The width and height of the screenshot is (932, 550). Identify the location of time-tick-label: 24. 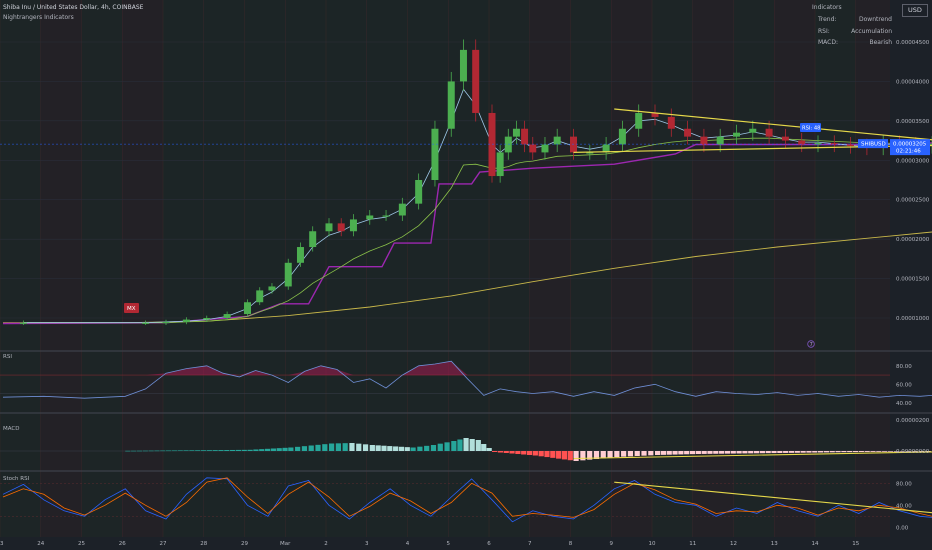
(40, 544).